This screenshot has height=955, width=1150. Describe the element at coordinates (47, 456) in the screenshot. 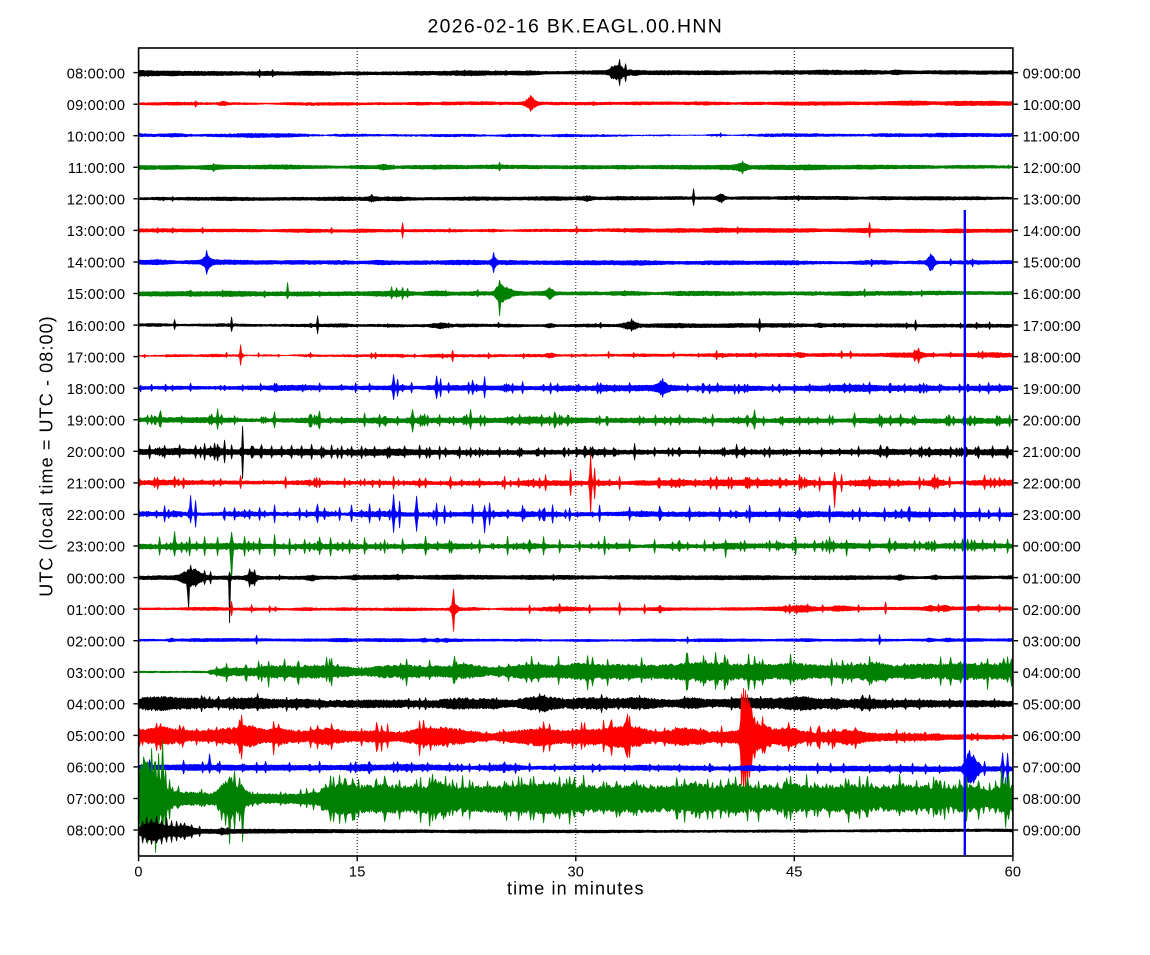

I see `svg-text: UTC (local time = UTC - 08:00)` at that location.